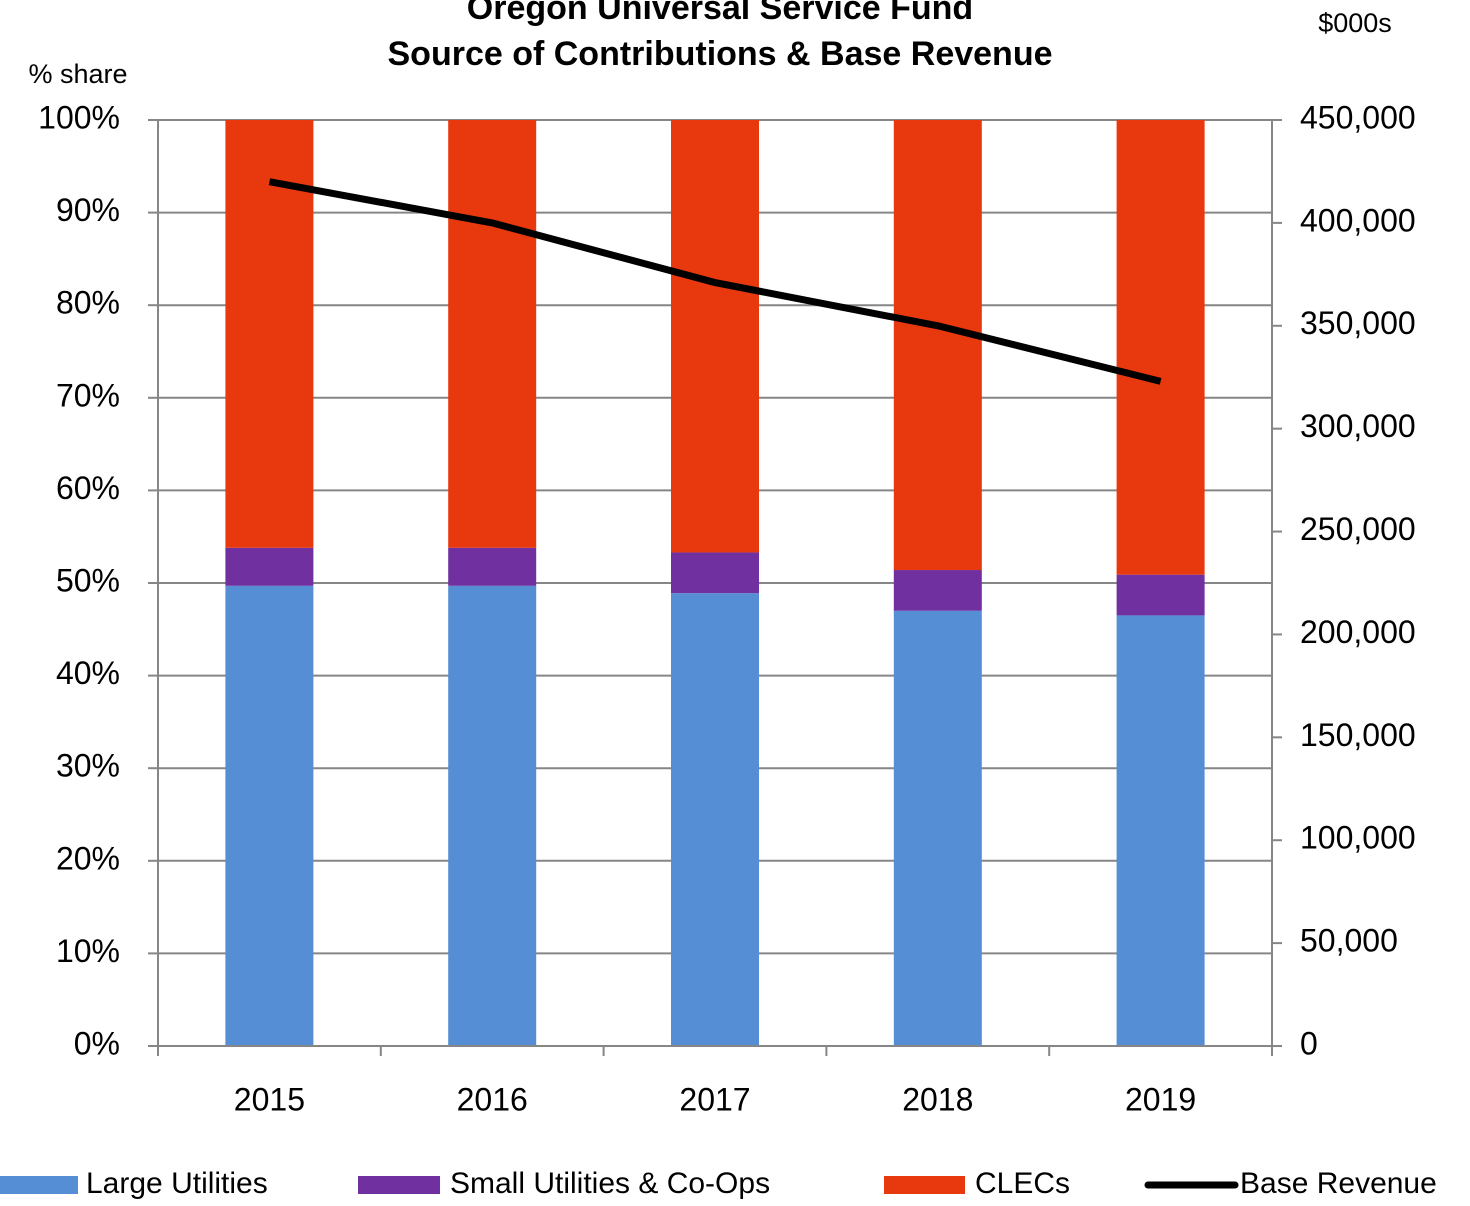 The image size is (1470, 1206). I want to click on y-tick-label: 70%, so click(88, 395).